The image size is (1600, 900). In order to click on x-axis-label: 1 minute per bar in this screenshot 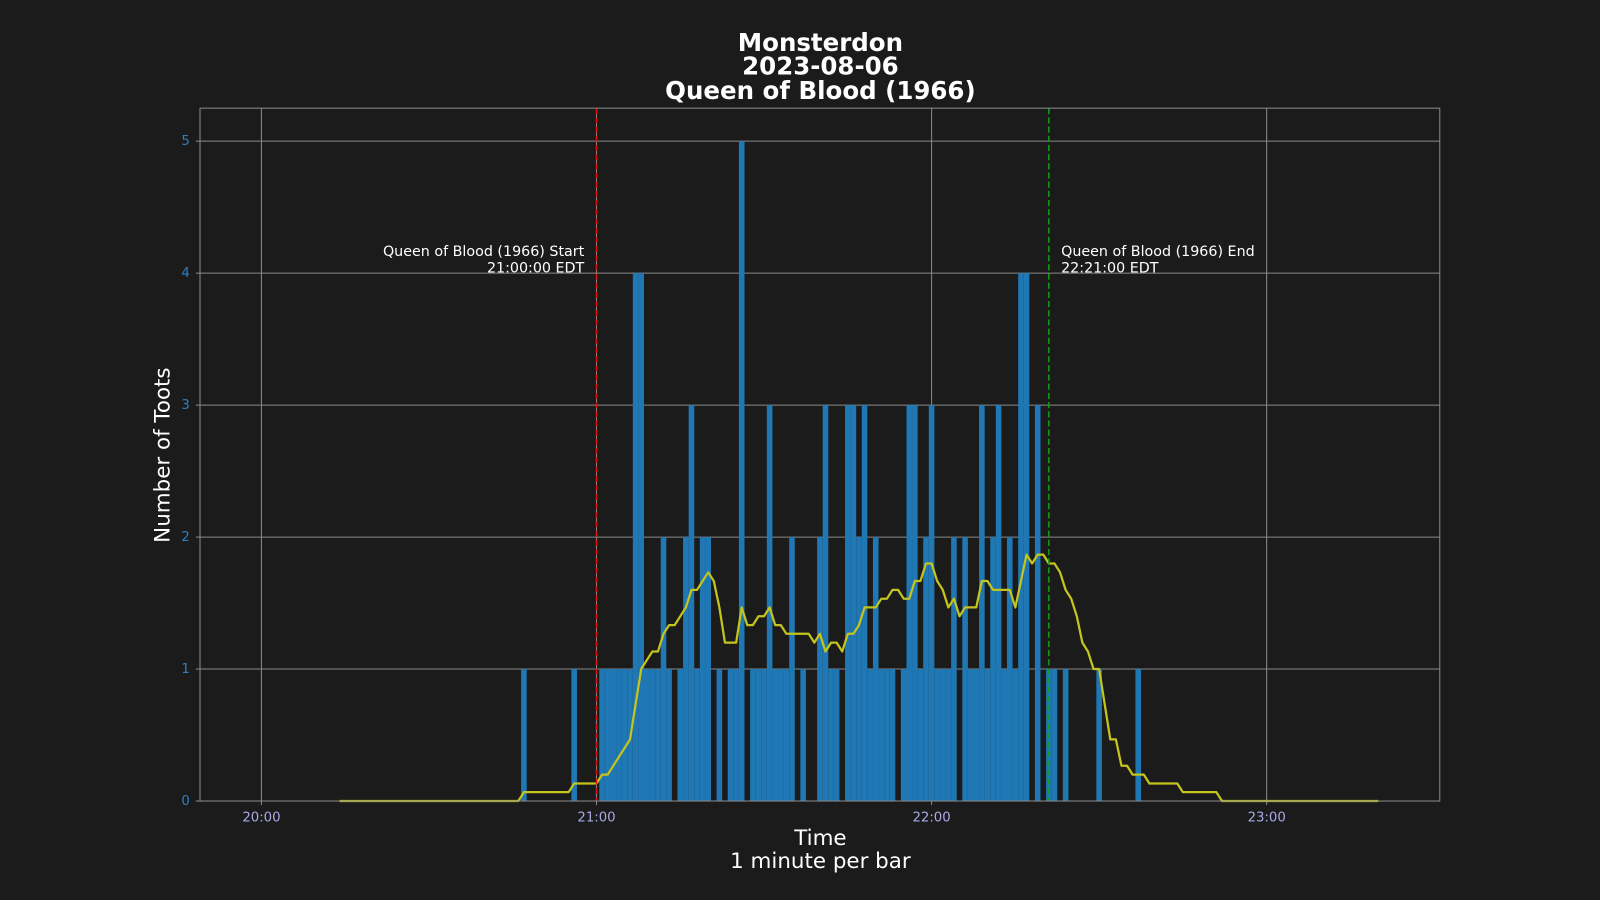, I will do `click(820, 861)`.